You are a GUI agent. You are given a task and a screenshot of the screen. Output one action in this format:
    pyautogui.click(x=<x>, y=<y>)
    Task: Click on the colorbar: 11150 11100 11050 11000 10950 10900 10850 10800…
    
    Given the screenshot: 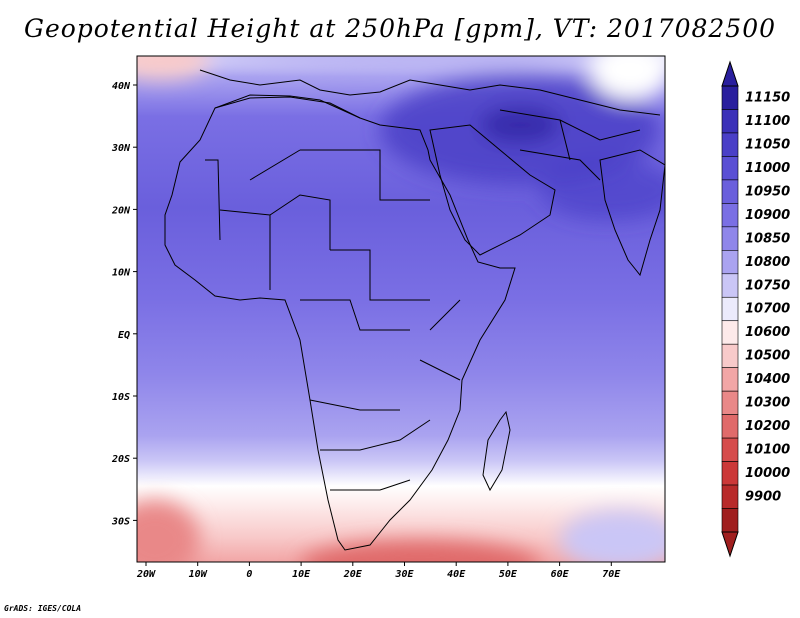 What is the action you would take?
    pyautogui.click(x=755, y=309)
    